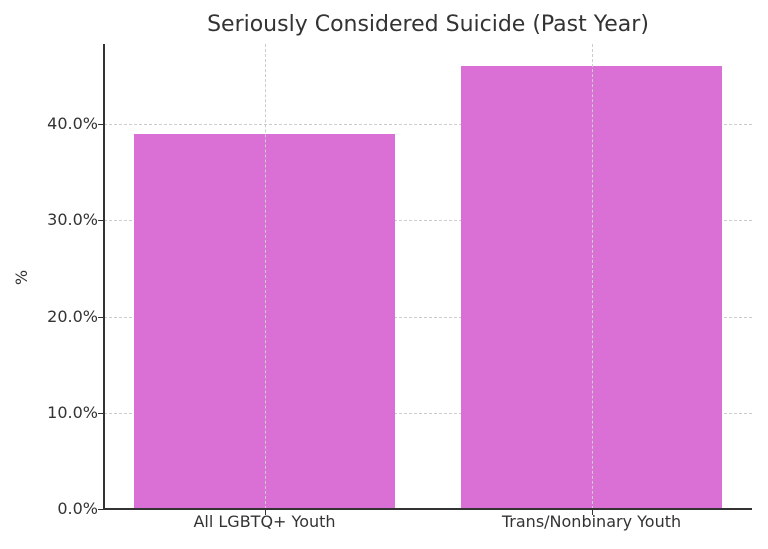  What do you see at coordinates (72, 123) in the screenshot?
I see `y-tick-label: 40.0%` at bounding box center [72, 123].